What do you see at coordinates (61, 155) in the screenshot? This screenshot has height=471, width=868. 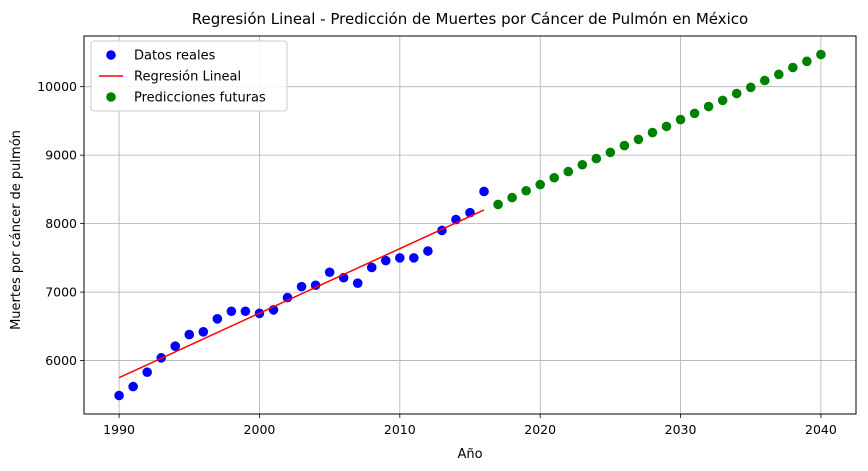 I see `y-tick-label: 9000` at bounding box center [61, 155].